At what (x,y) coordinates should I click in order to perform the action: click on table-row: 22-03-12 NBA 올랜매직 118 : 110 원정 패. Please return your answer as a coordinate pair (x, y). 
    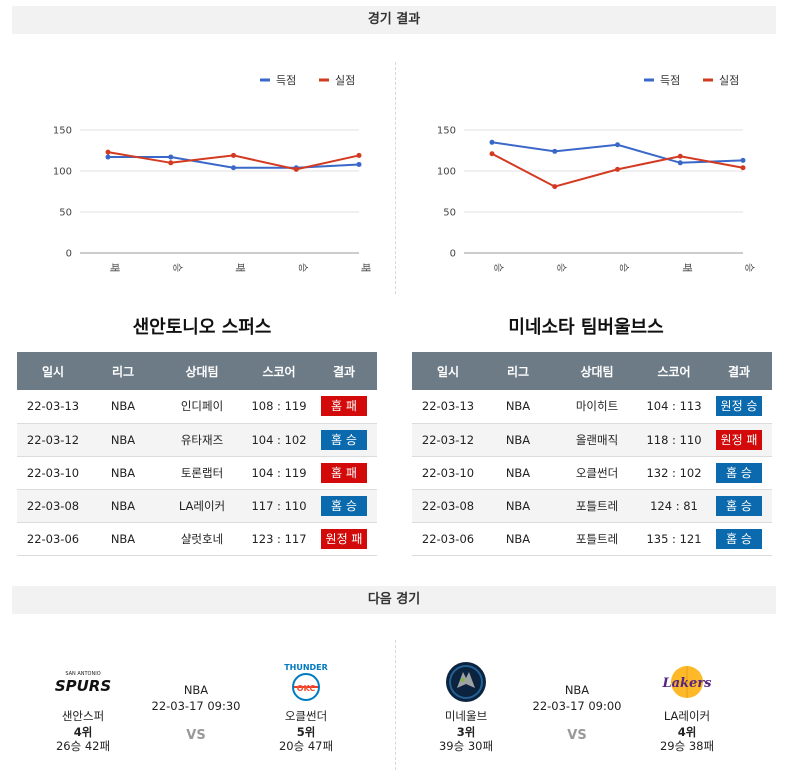
    Looking at the image, I should click on (592, 440).